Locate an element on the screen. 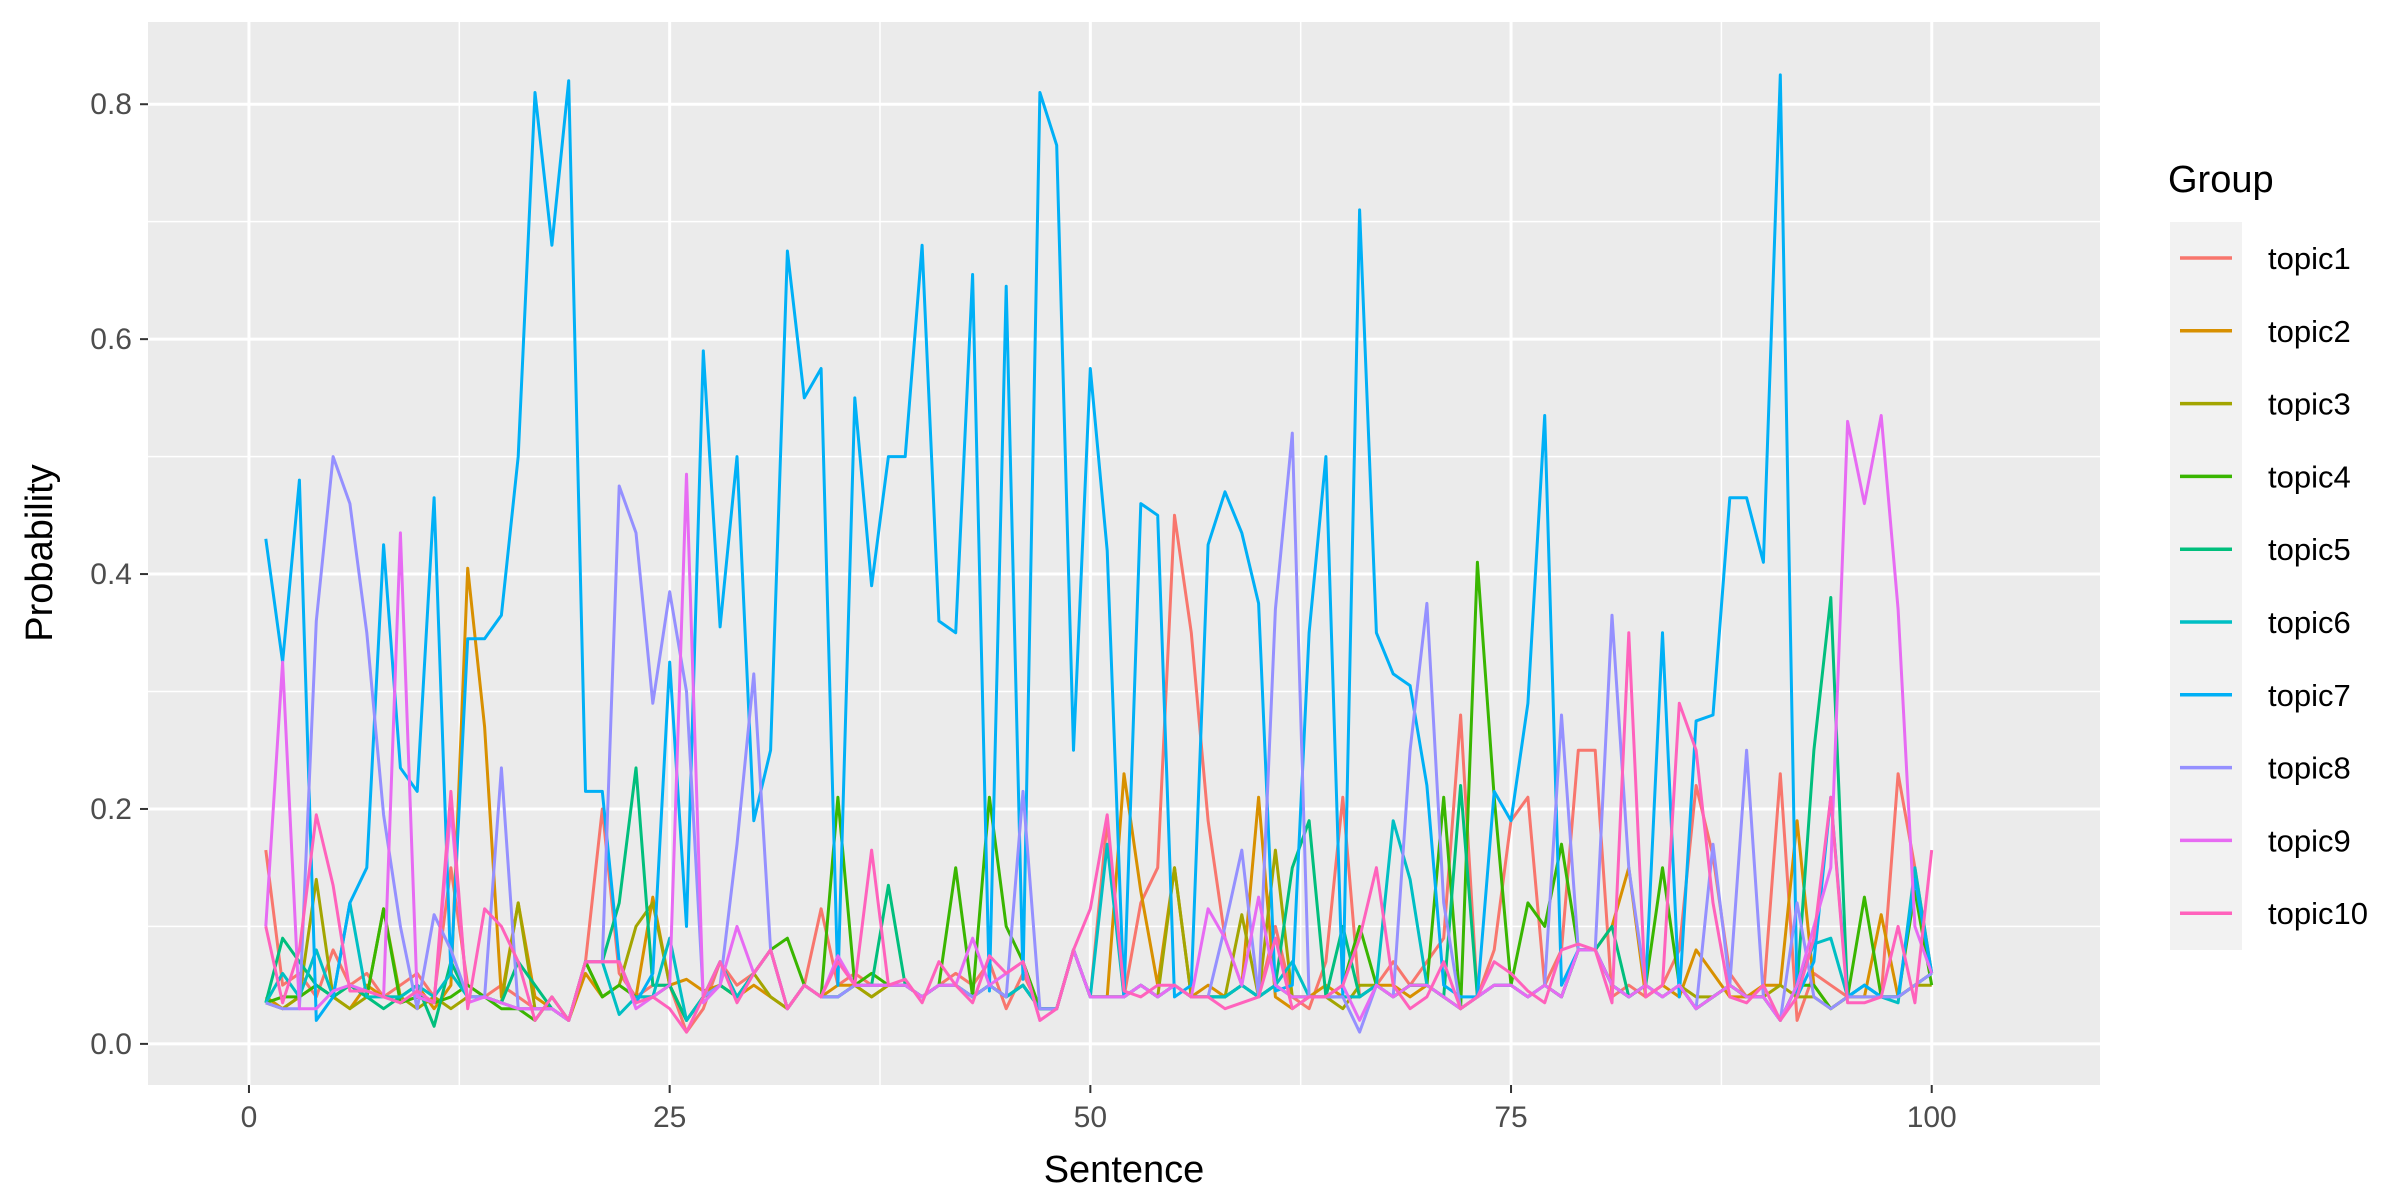 The width and height of the screenshot is (2400, 1200). x-axis-title: Sentence is located at coordinates (1124, 1170).